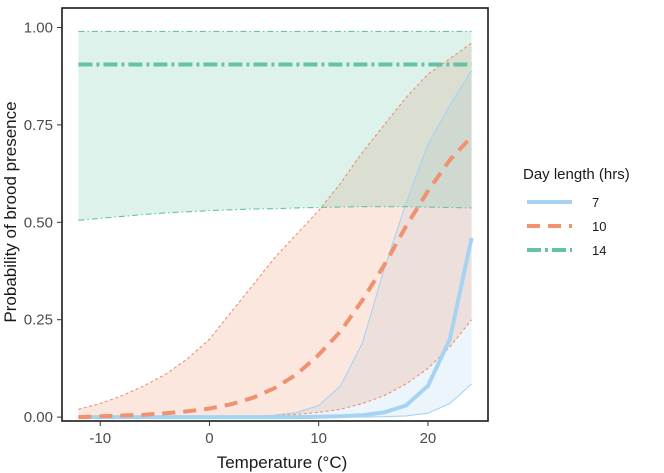 This screenshot has height=473, width=664. I want to click on x-tick-label: 0, so click(209, 438).